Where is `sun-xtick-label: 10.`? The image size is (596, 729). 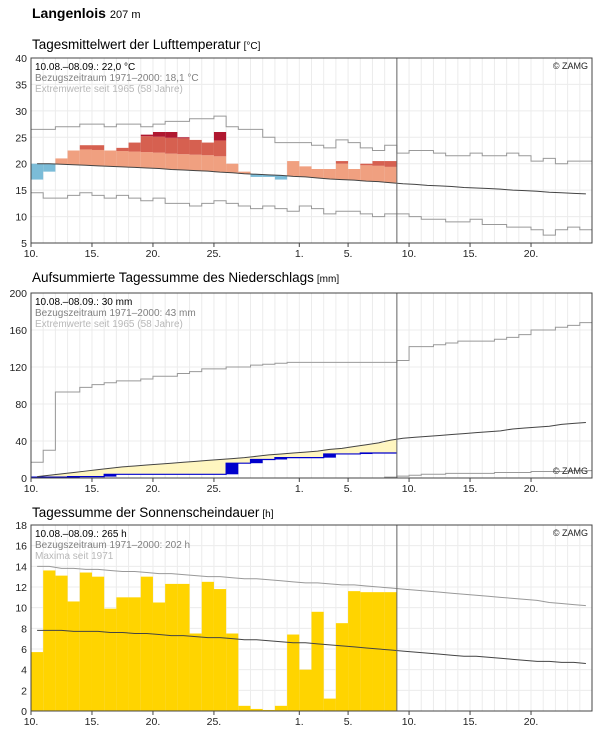
sun-xtick-label: 10. is located at coordinates (31, 722).